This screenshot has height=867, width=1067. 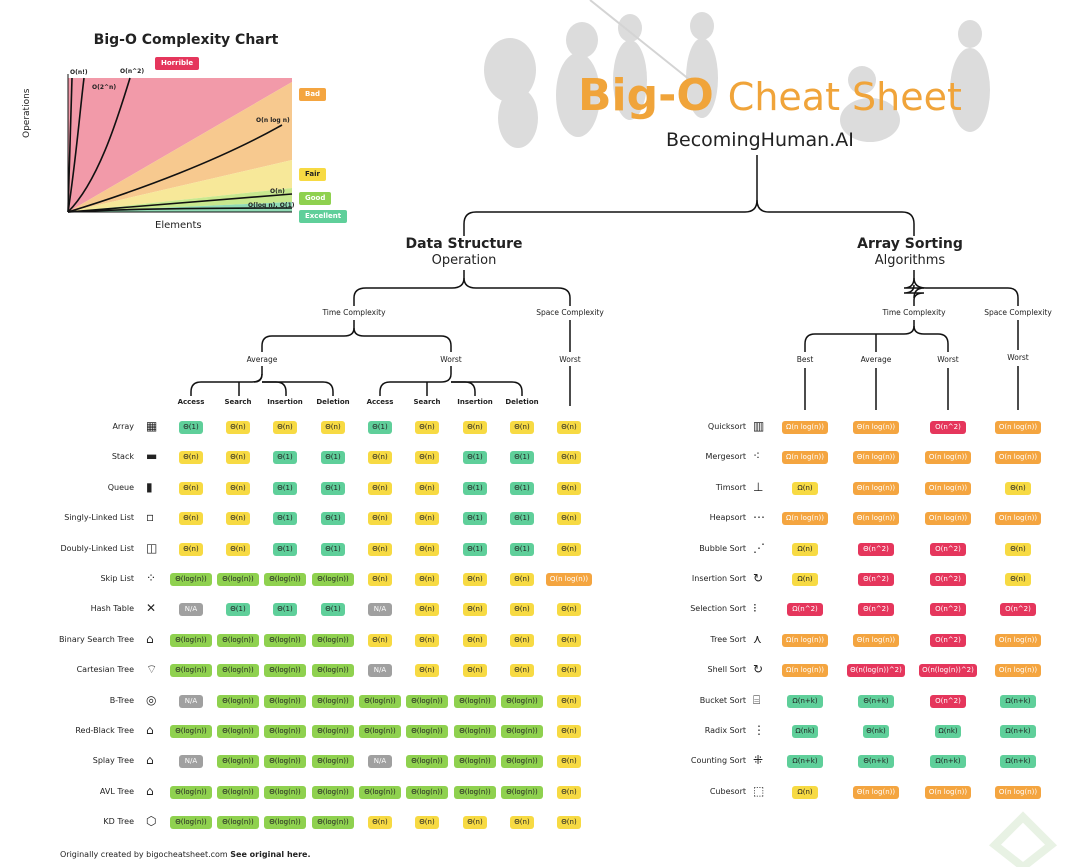 What do you see at coordinates (273, 120) in the screenshot?
I see `curve-label-nlogn: O(n log n)` at bounding box center [273, 120].